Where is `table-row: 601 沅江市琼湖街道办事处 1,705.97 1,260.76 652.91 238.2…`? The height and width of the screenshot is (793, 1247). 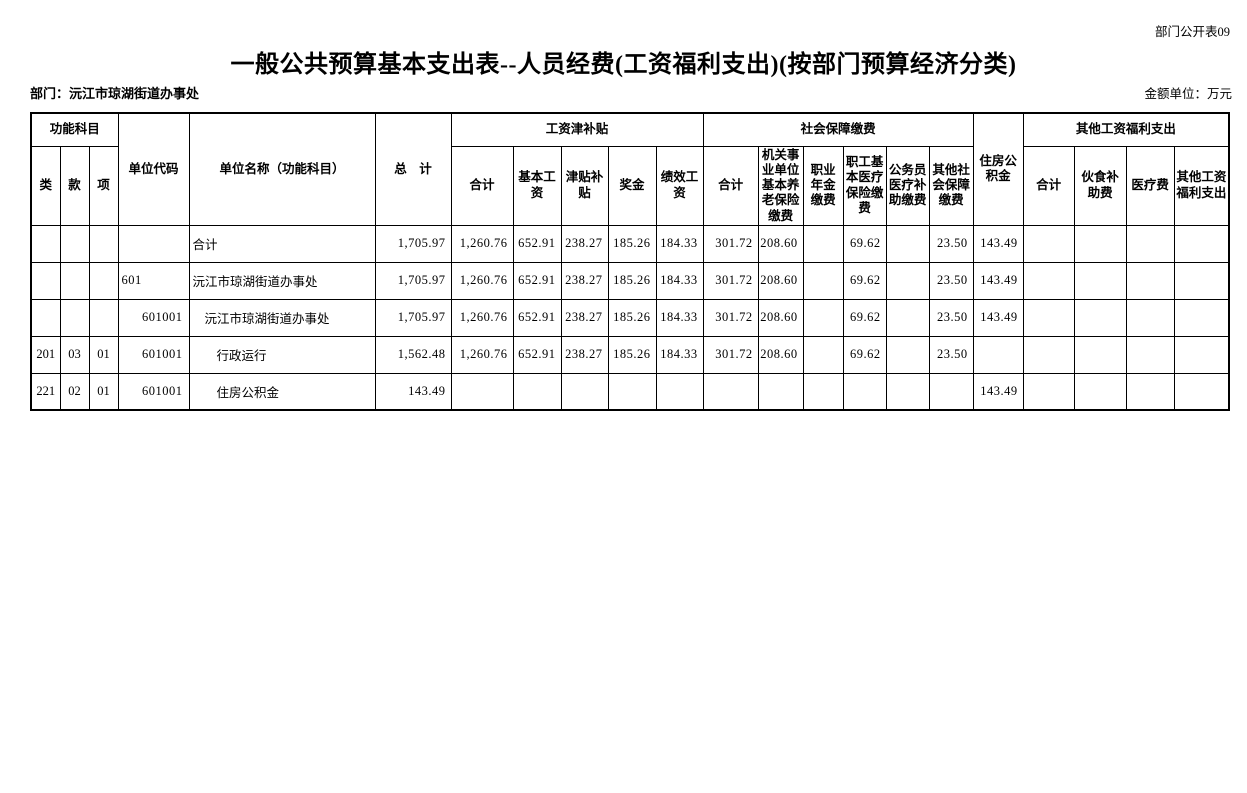
table-row: 601 沅江市琼湖街道办事处 1,705.97 1,260.76 652.91 238.2… is located at coordinates (630, 280).